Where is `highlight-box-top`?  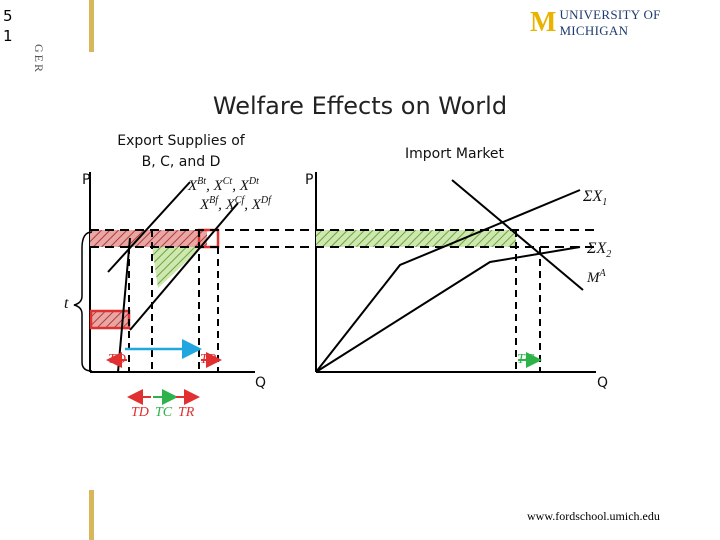
highlight-box-top is located at coordinates (208, 238).